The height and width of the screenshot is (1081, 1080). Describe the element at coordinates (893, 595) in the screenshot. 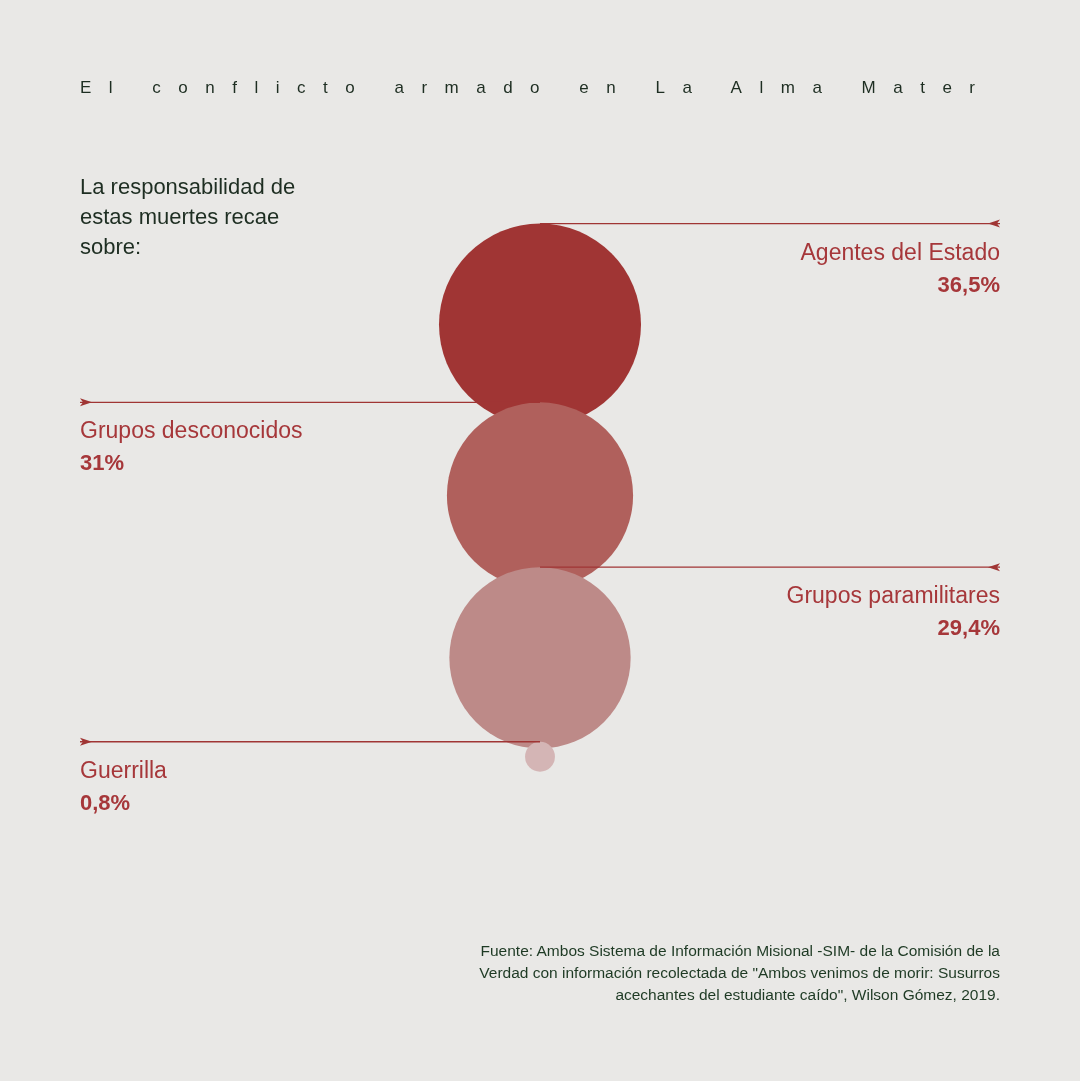

I see `category-label: Grupos paramilitares` at that location.